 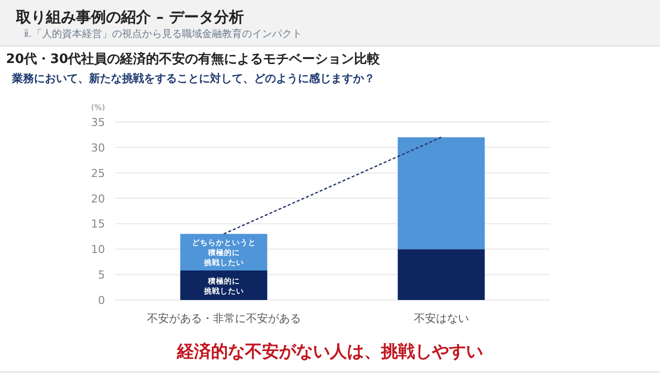 What do you see at coordinates (163, 34) in the screenshot?
I see `text: ⅱ.「人的資本経営」の視点から見る職域金融教育のインパクト` at bounding box center [163, 34].